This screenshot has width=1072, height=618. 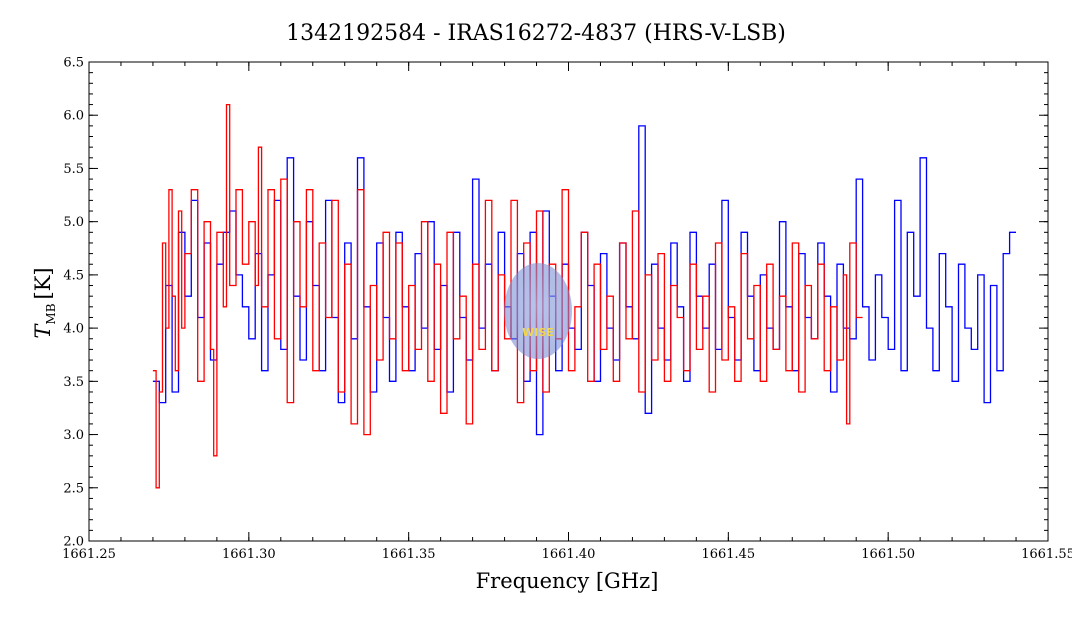 I want to click on y-tick-label: 4.0, so click(x=73, y=329).